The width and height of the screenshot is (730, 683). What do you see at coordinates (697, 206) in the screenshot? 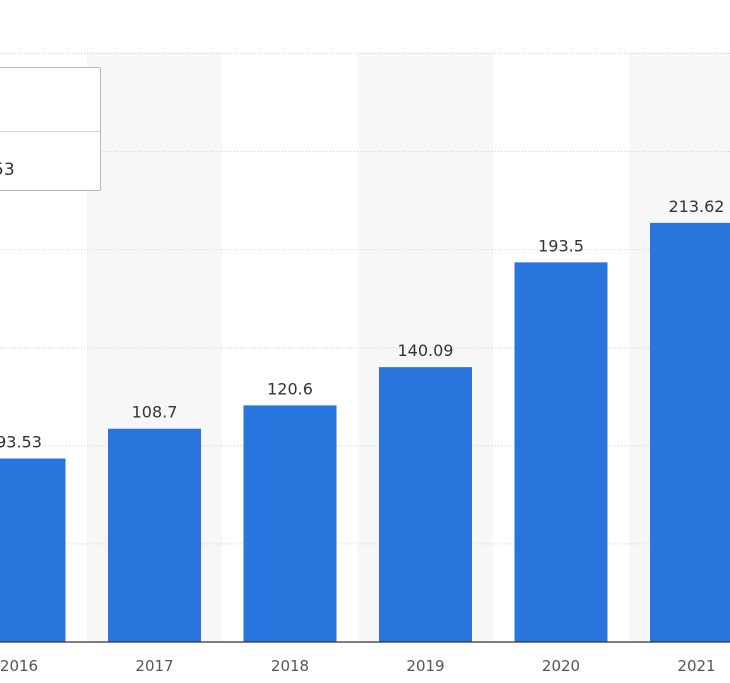
I see `value-label-2021: 213.62` at bounding box center [697, 206].